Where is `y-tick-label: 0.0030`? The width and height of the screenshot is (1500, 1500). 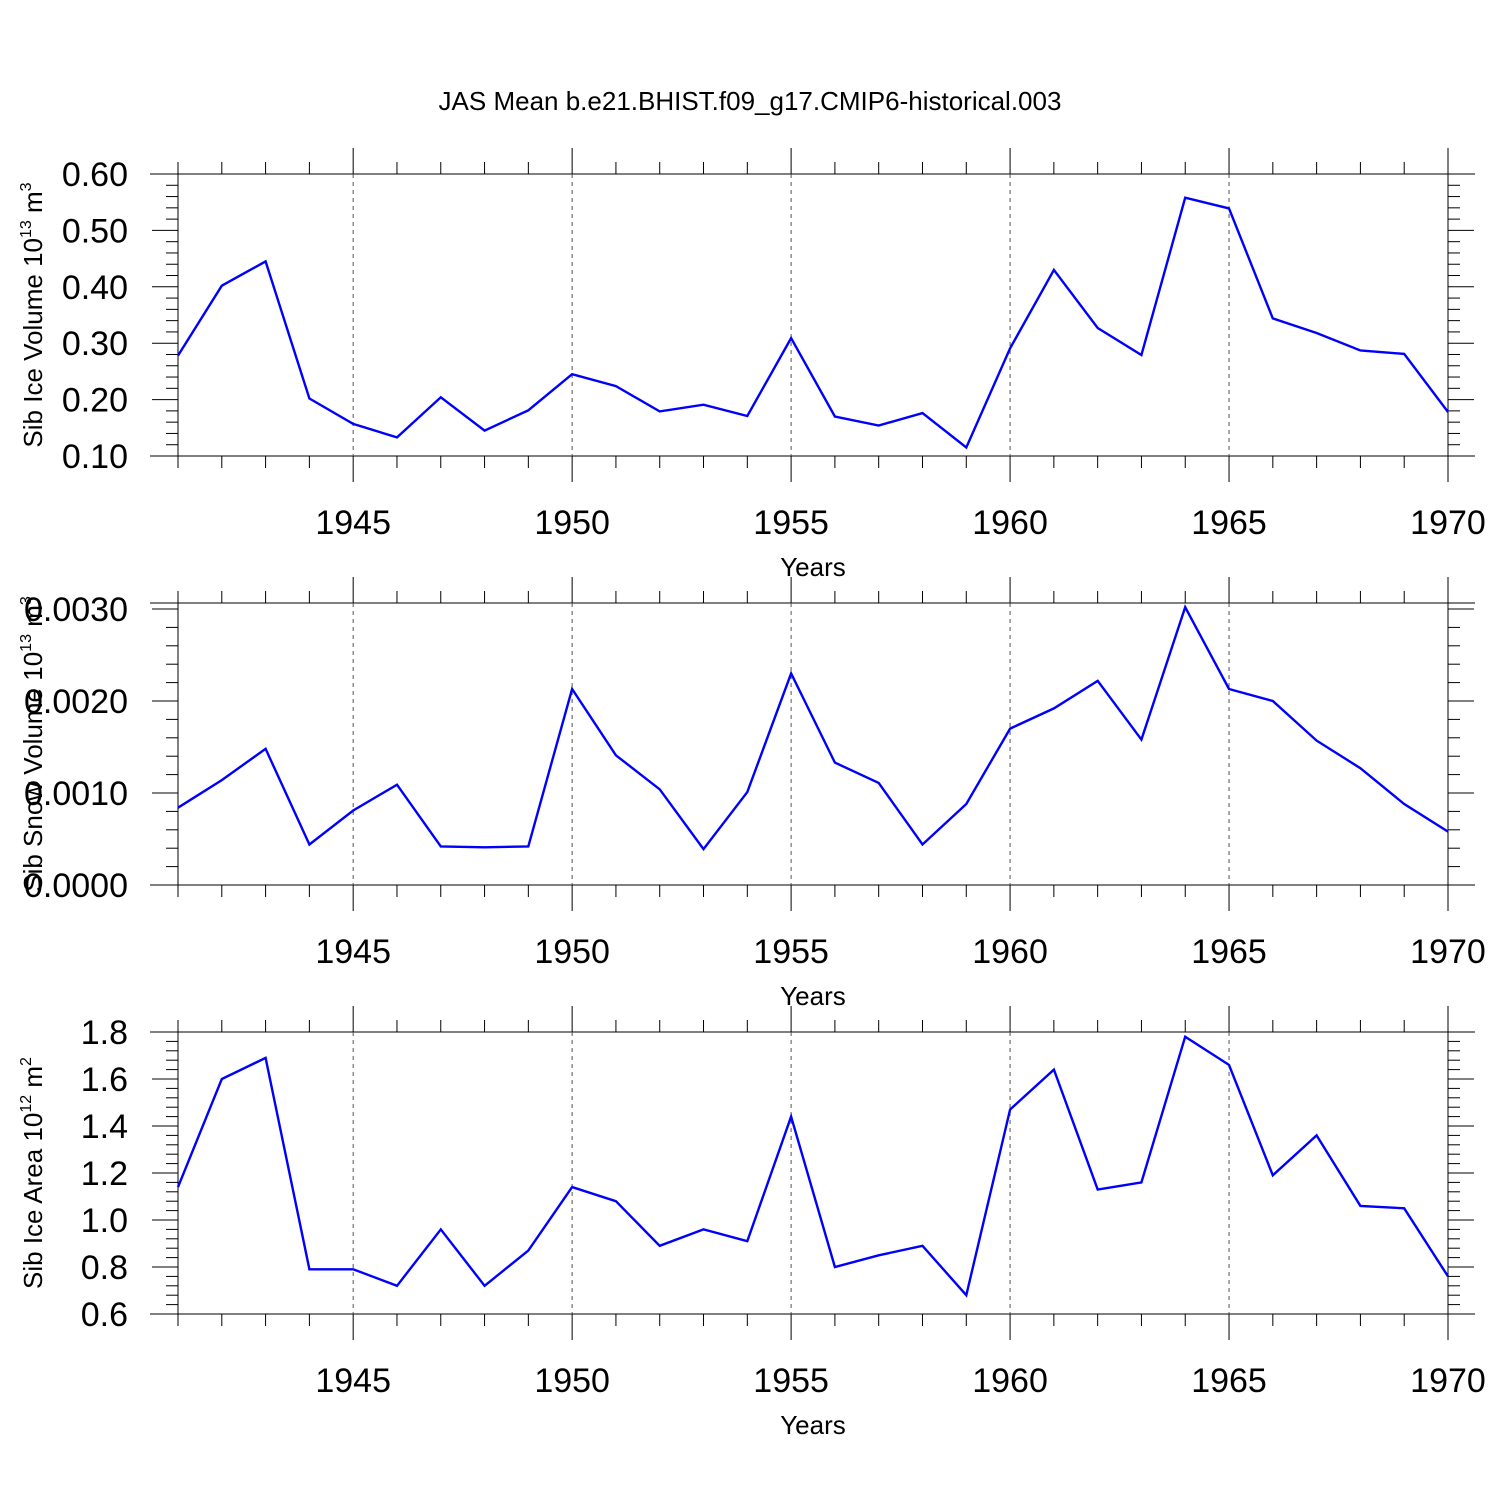 y-tick-label: 0.0030 is located at coordinates (76, 610).